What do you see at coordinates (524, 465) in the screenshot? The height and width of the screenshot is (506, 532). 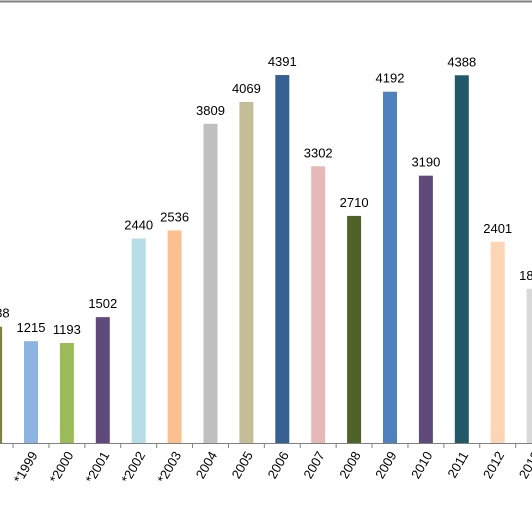 I see `x-tick-label: 2013` at bounding box center [524, 465].